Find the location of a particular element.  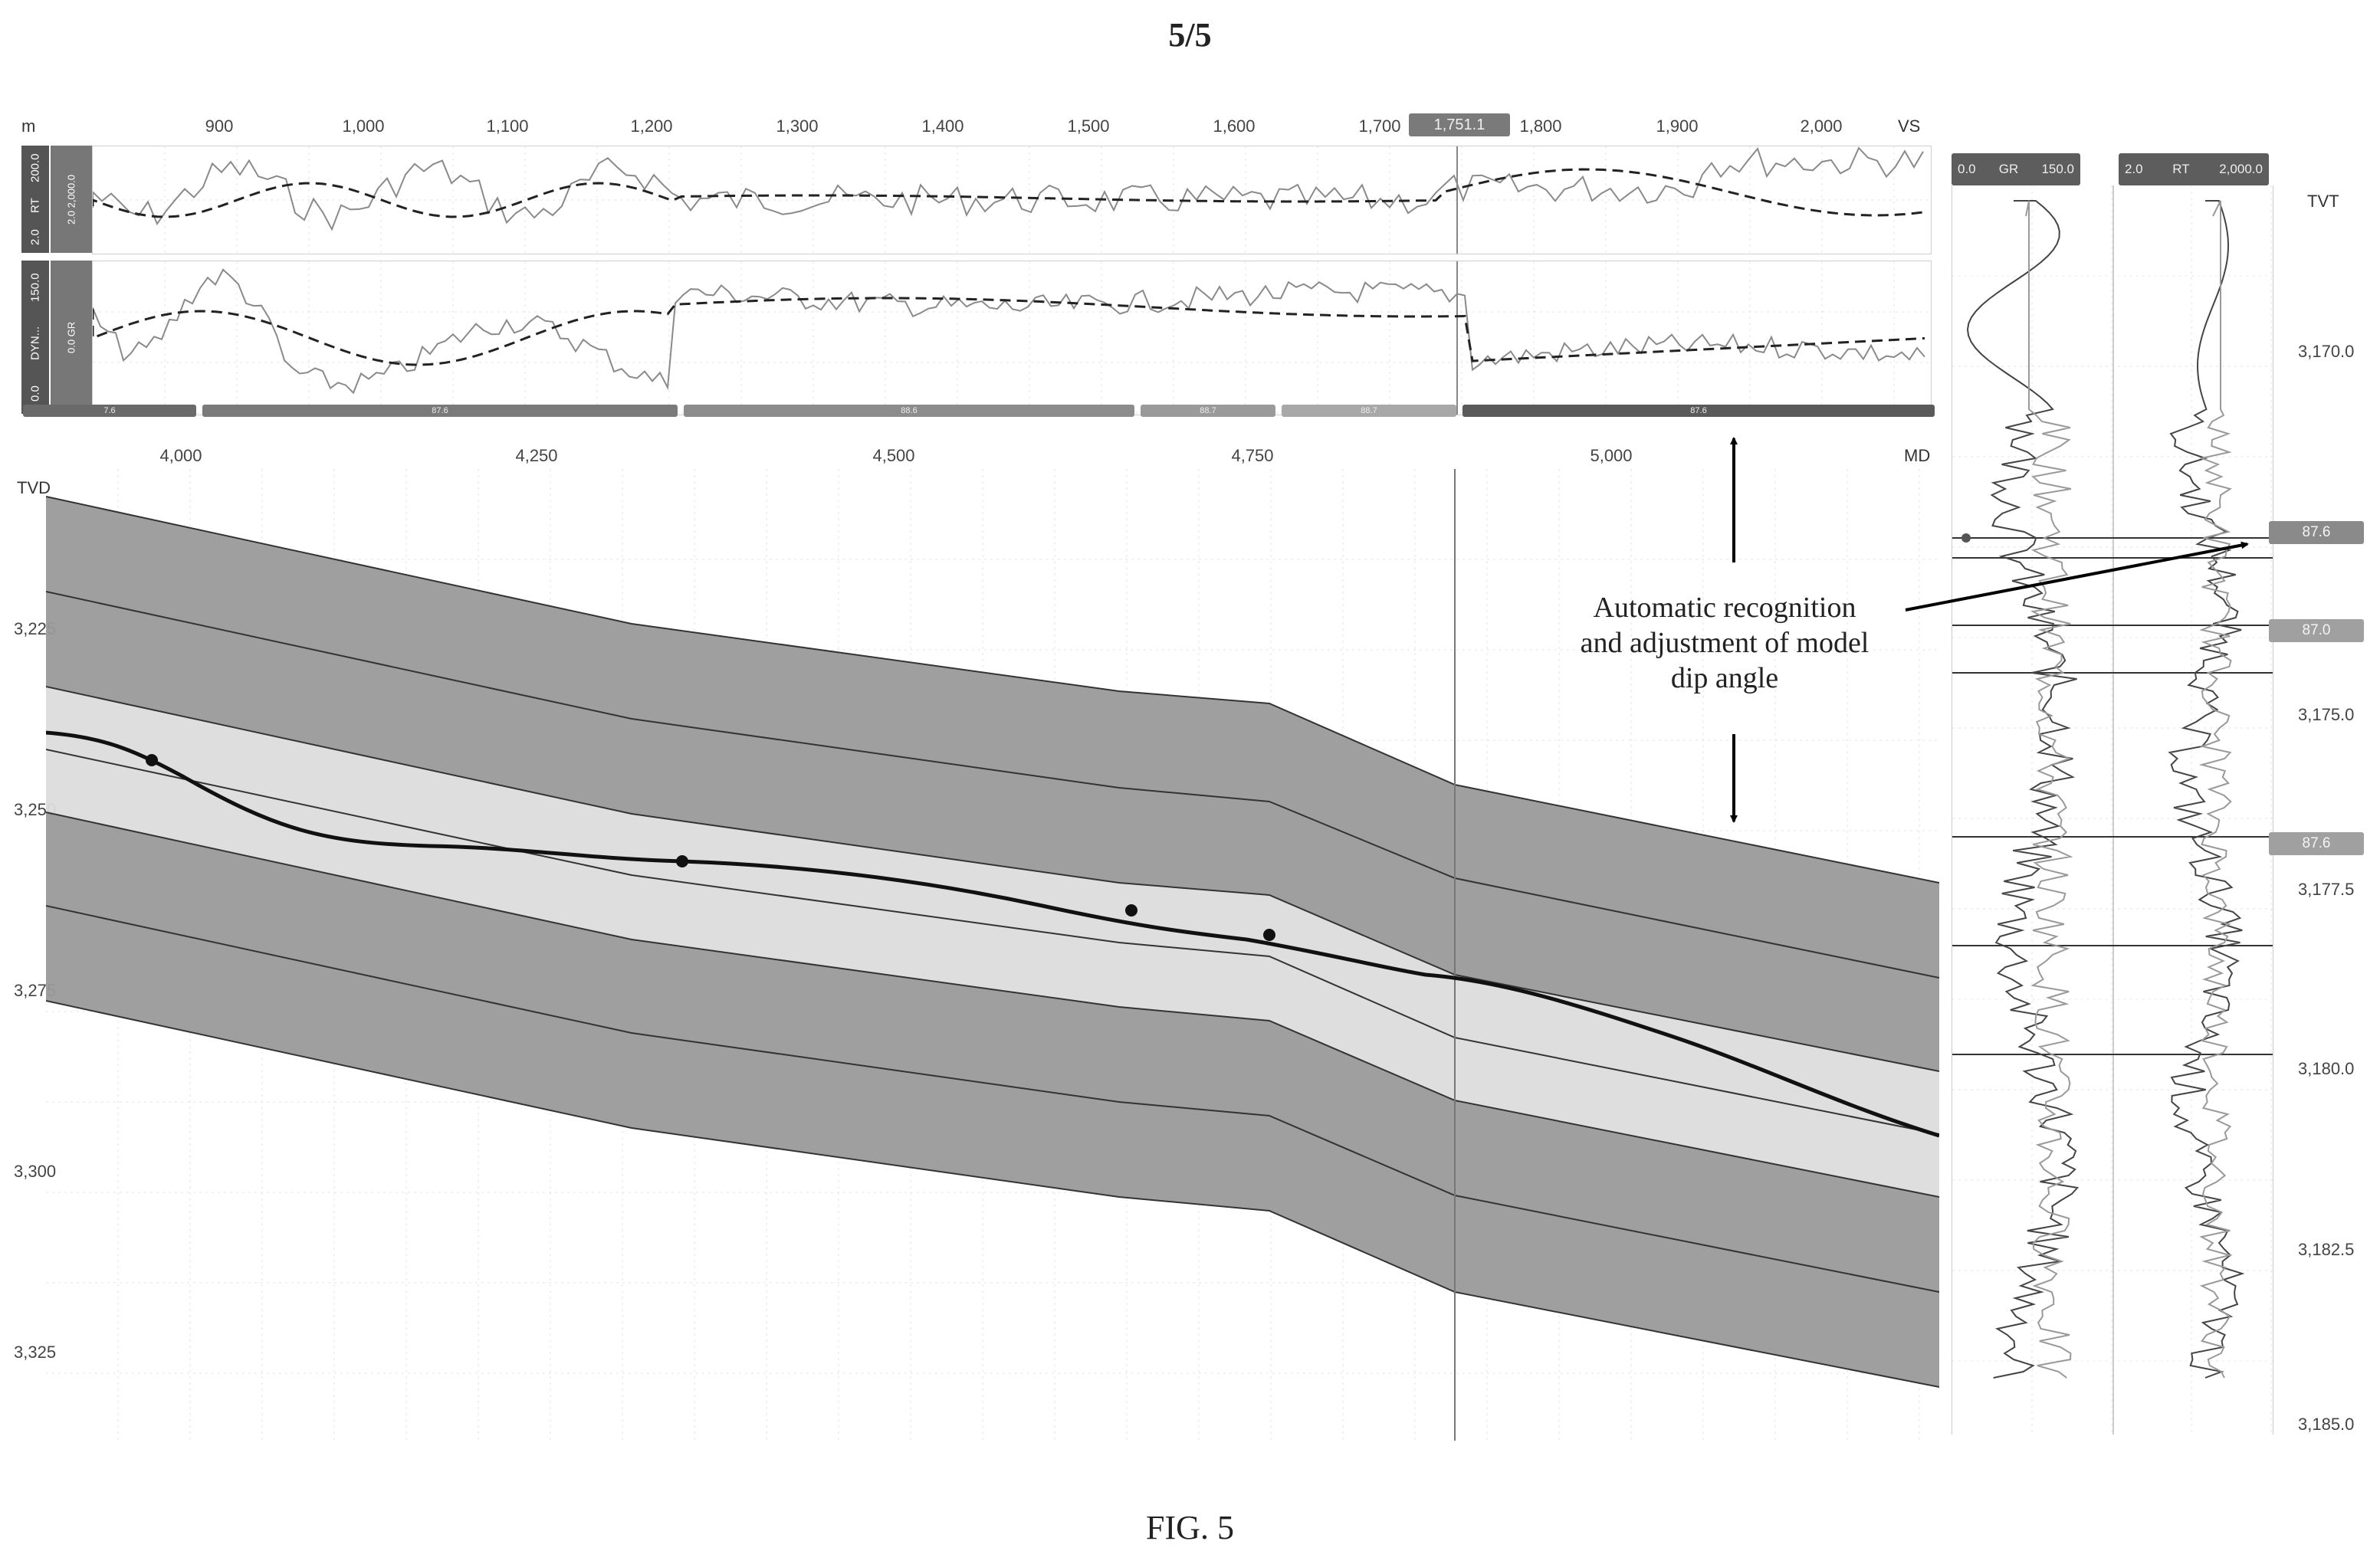

gr-log-track is located at coordinates (1012, 338).